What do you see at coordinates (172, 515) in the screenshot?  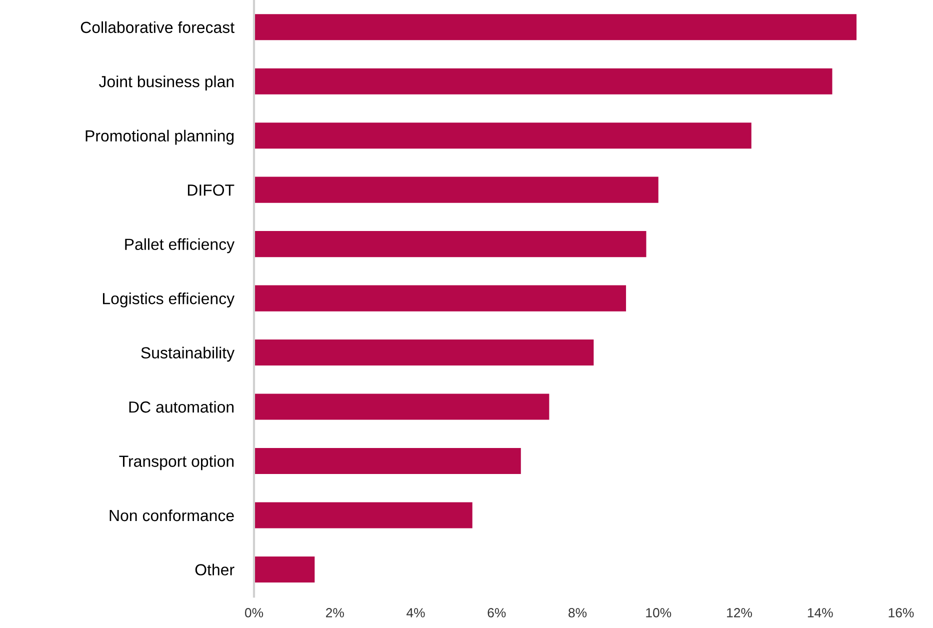 I see `y-tick-label: Non conformance` at bounding box center [172, 515].